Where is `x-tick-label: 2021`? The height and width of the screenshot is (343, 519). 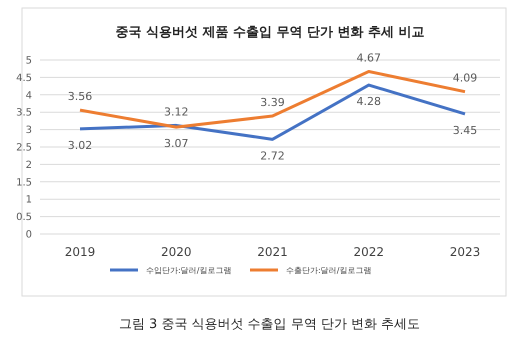 x-tick-label: 2021 is located at coordinates (272, 252).